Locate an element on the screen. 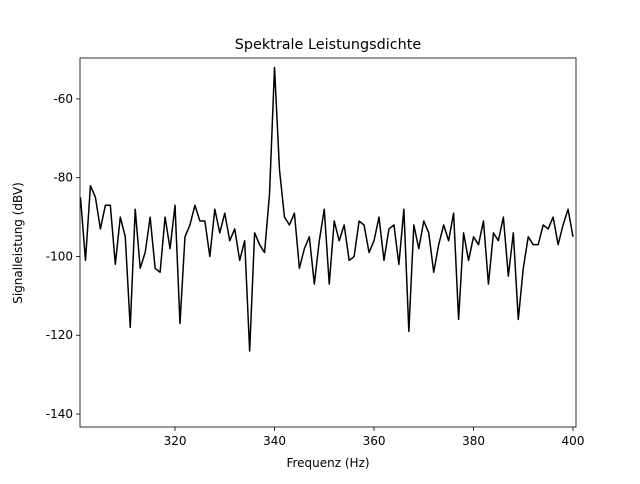 The width and height of the screenshot is (640, 484). x-tick-label: 360 is located at coordinates (374, 441).